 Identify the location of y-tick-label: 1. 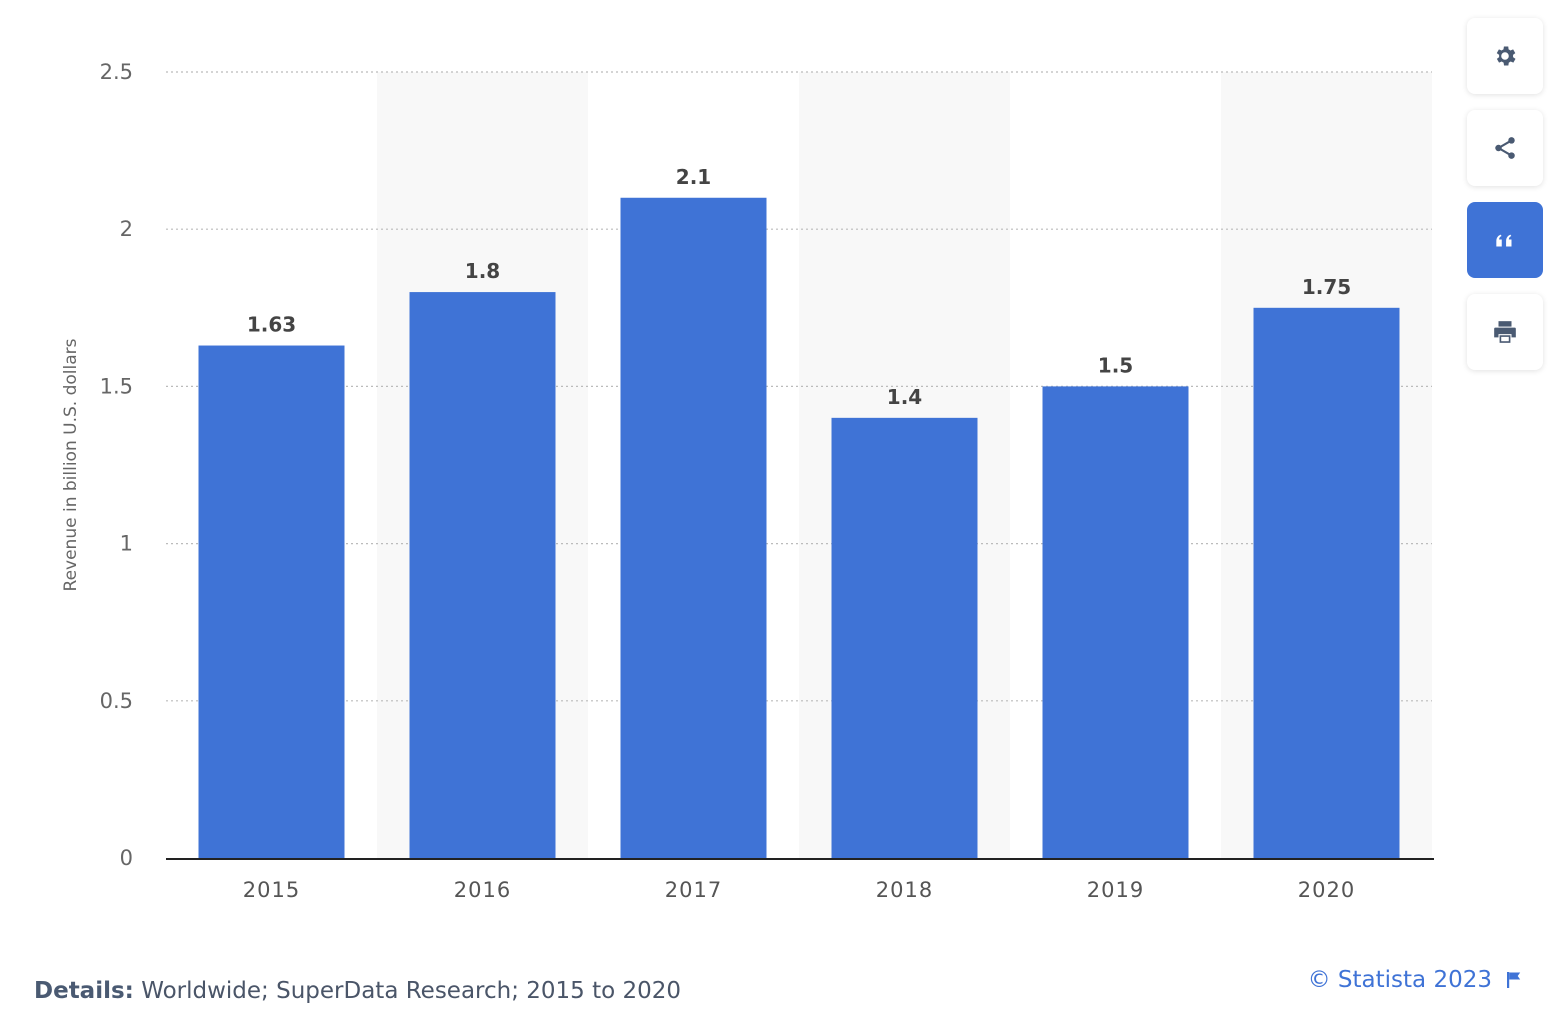
(126, 544).